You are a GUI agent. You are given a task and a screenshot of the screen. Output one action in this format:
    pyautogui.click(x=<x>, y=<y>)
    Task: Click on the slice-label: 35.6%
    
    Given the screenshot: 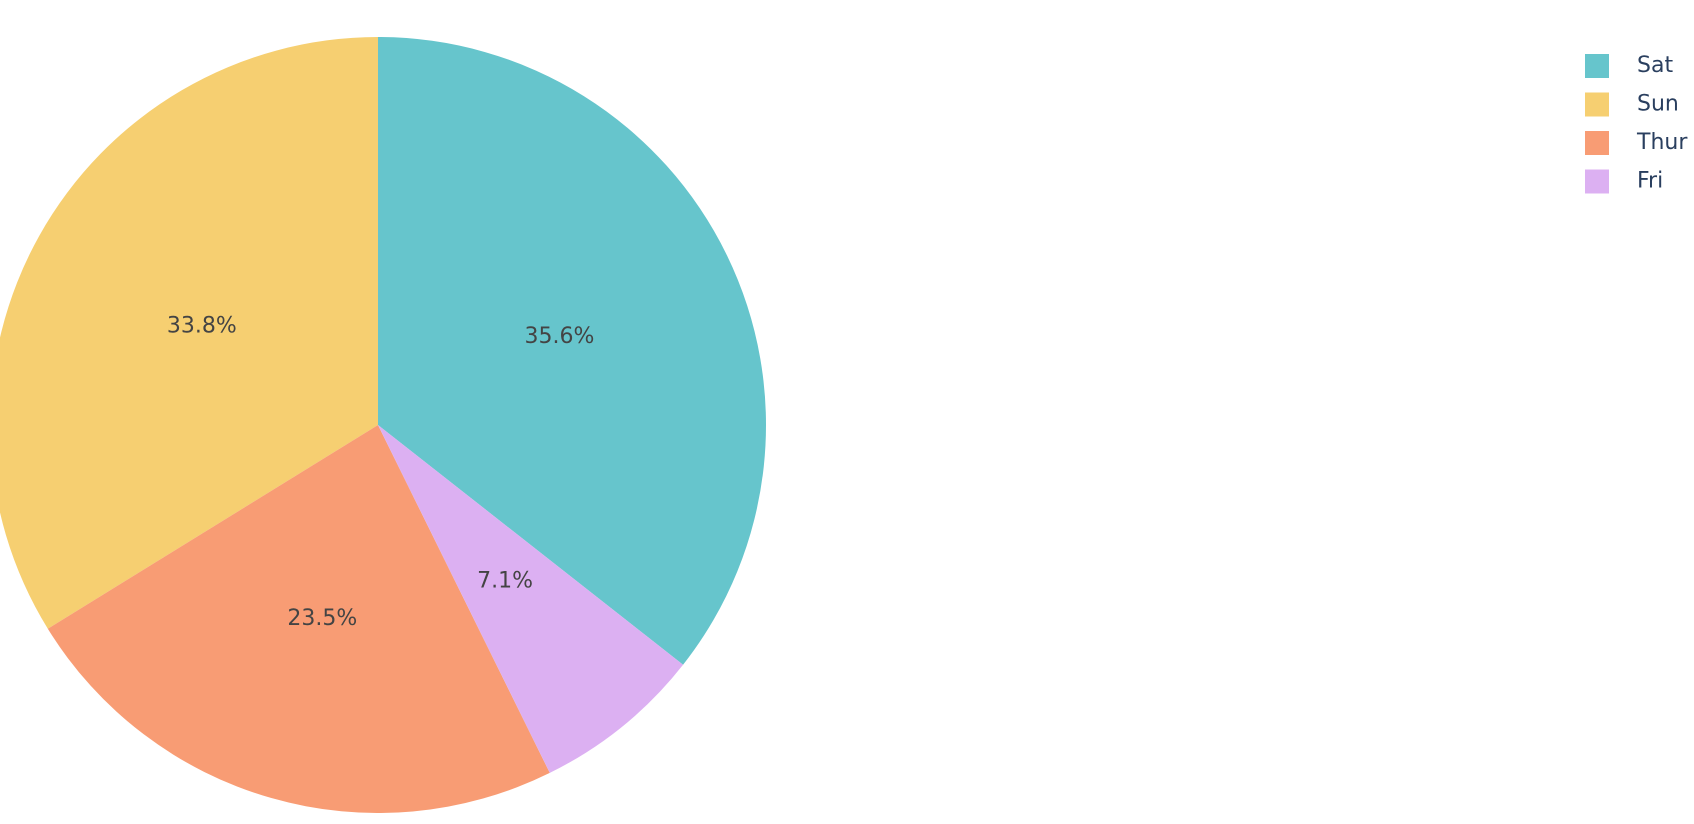 What is the action you would take?
    pyautogui.click(x=560, y=336)
    